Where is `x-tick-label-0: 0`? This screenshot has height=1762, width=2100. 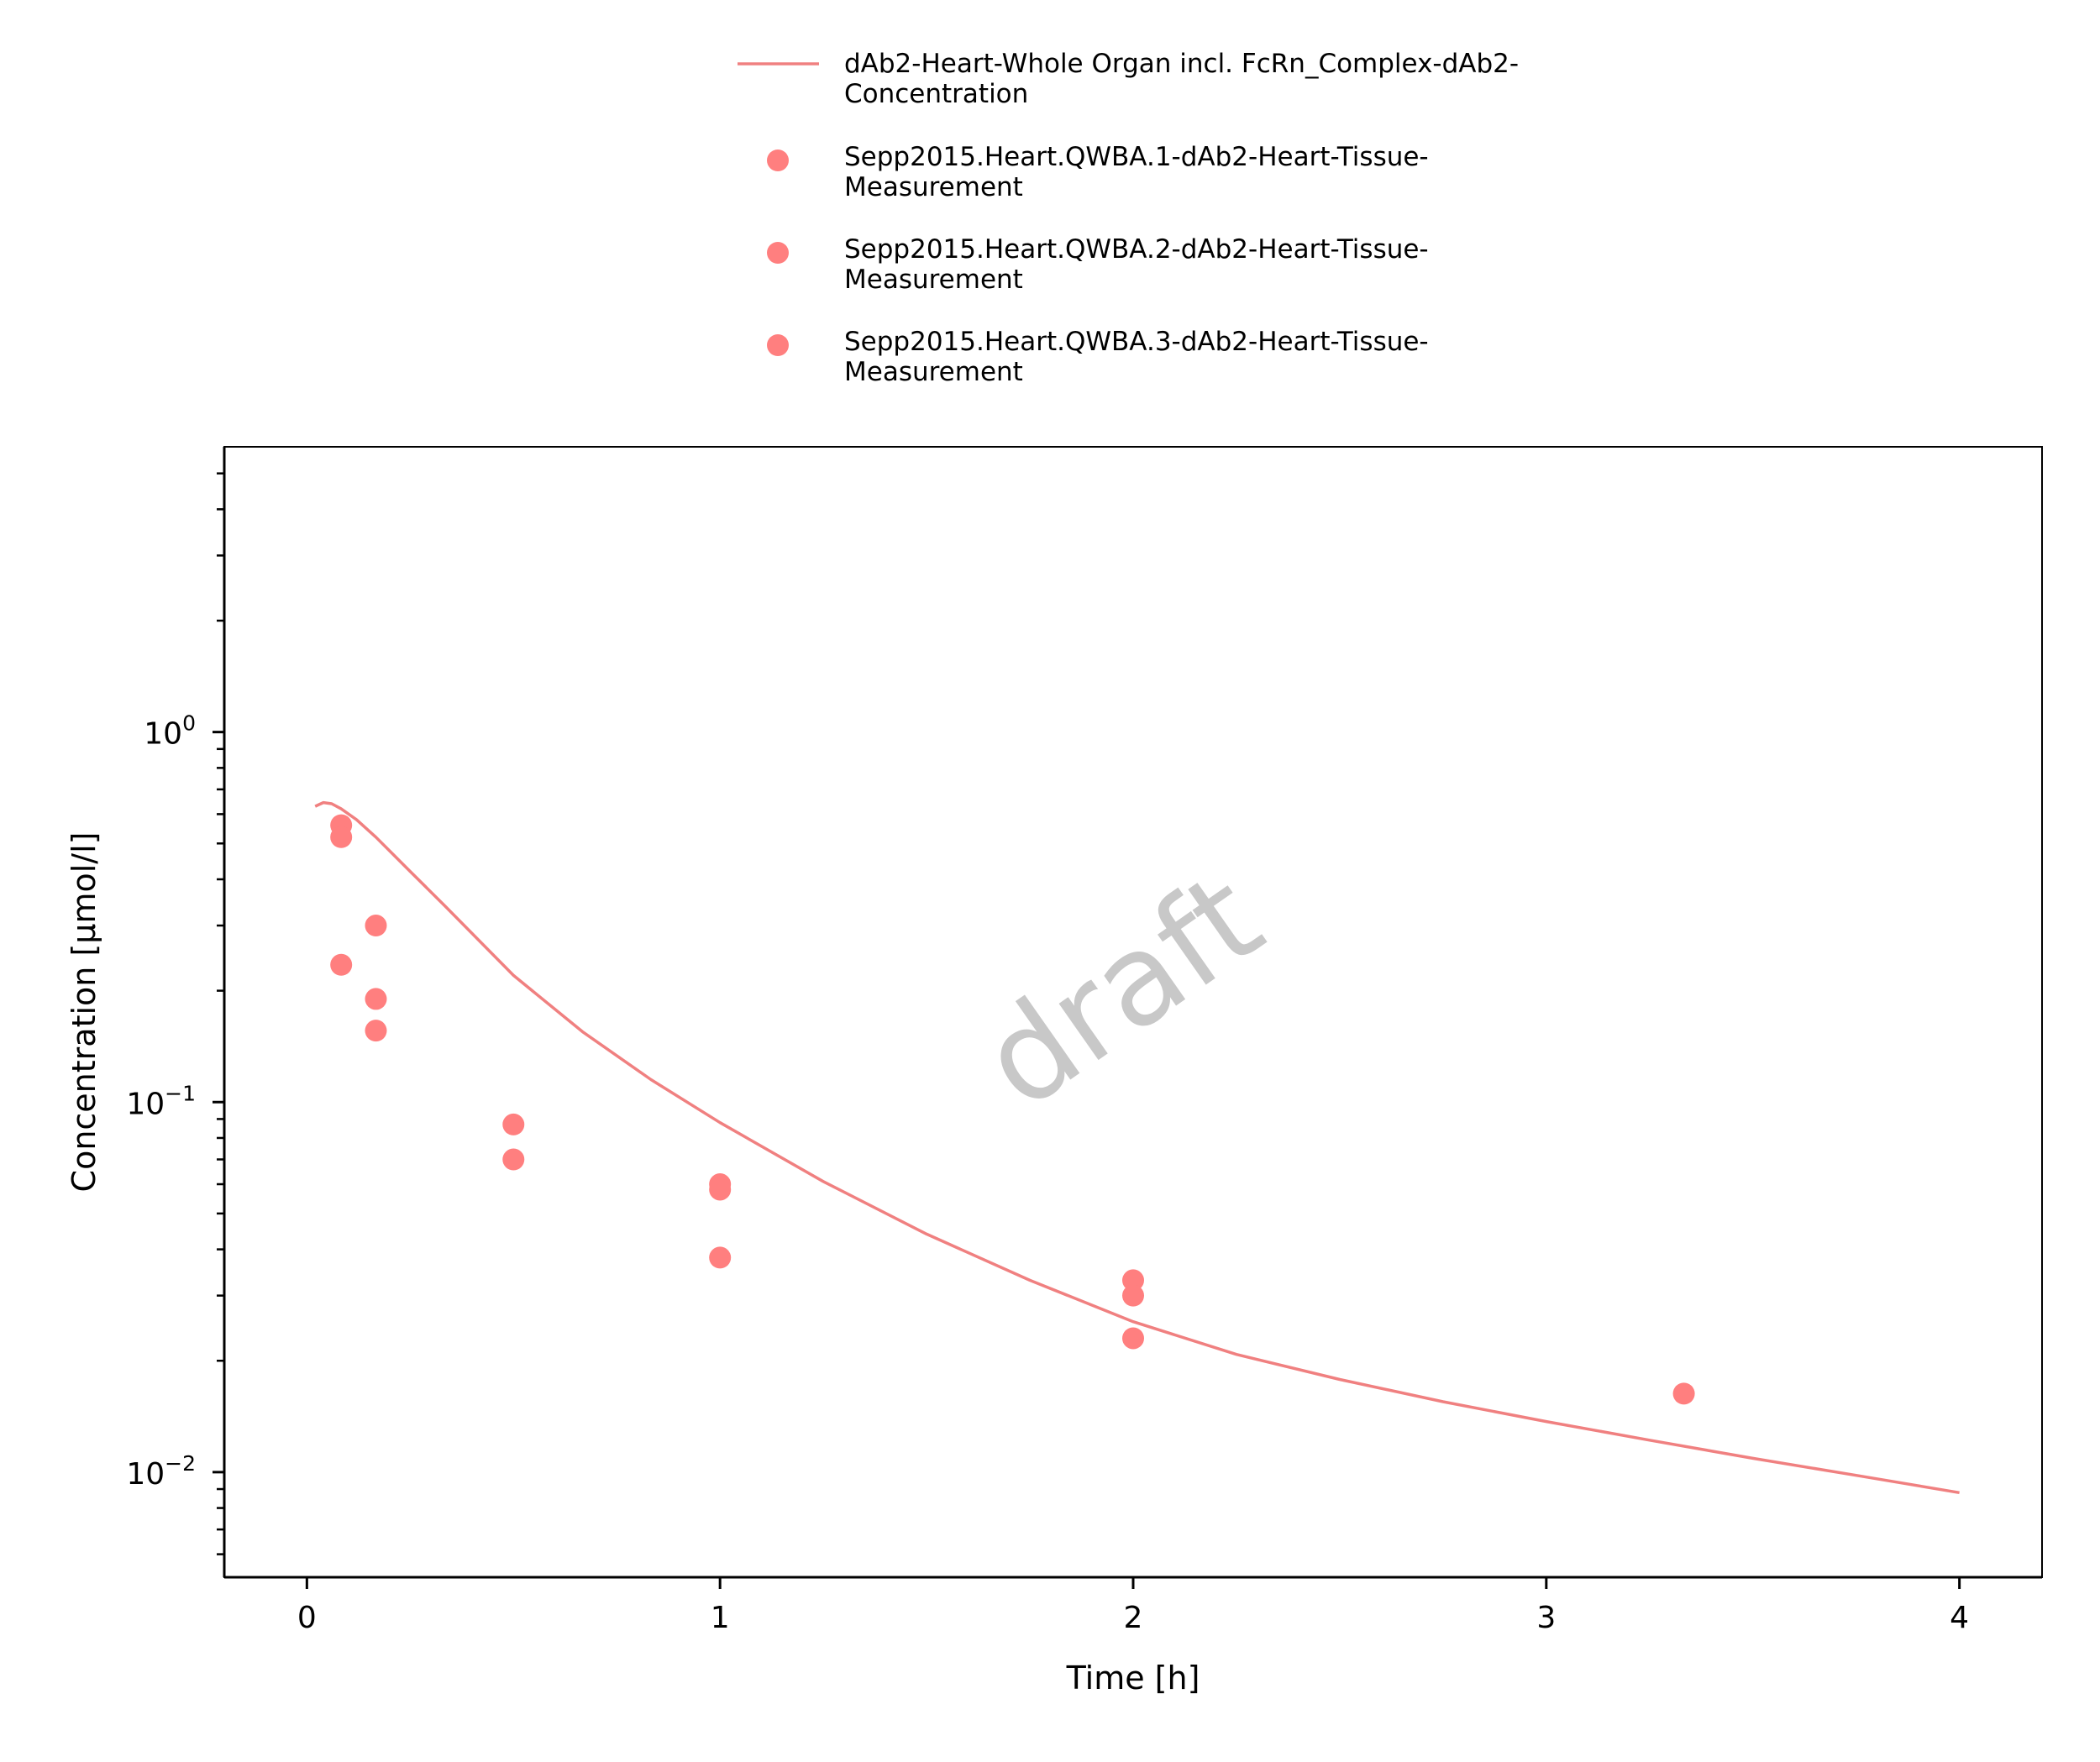 x-tick-label-0: 0 is located at coordinates (307, 1618).